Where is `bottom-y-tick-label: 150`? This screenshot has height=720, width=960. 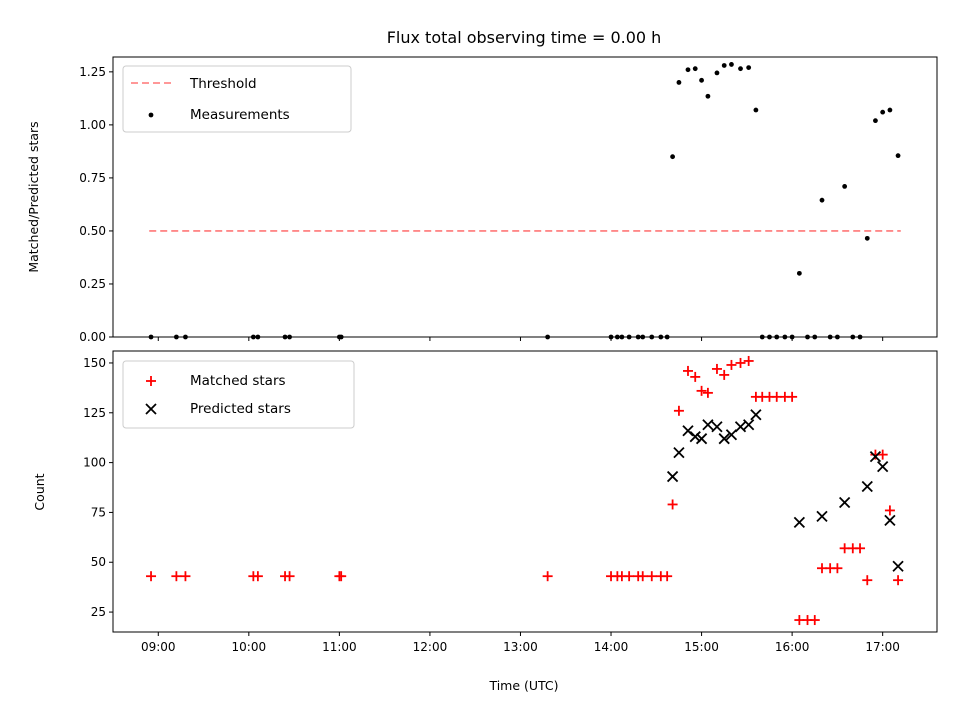 bottom-y-tick-label: 150 is located at coordinates (94, 363).